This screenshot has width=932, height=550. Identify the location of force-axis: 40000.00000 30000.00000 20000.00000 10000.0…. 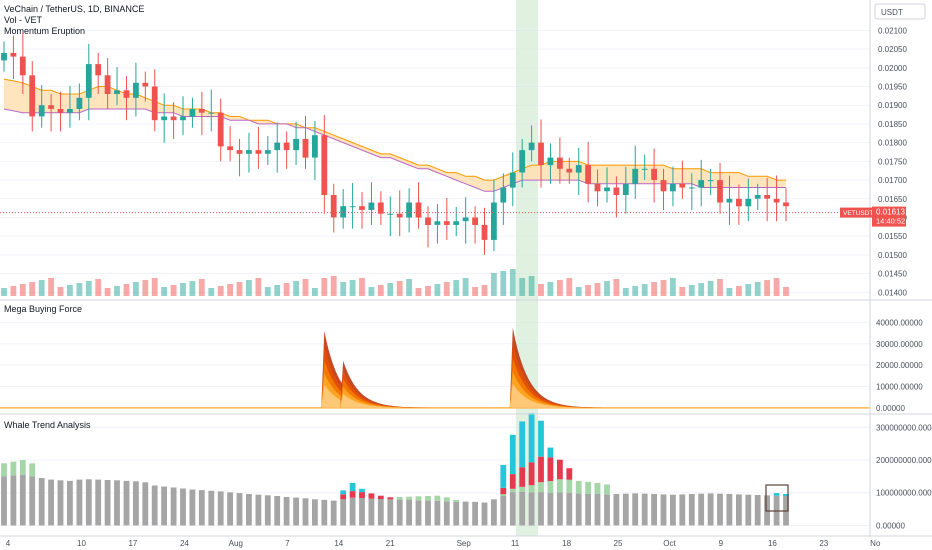
(899, 365).